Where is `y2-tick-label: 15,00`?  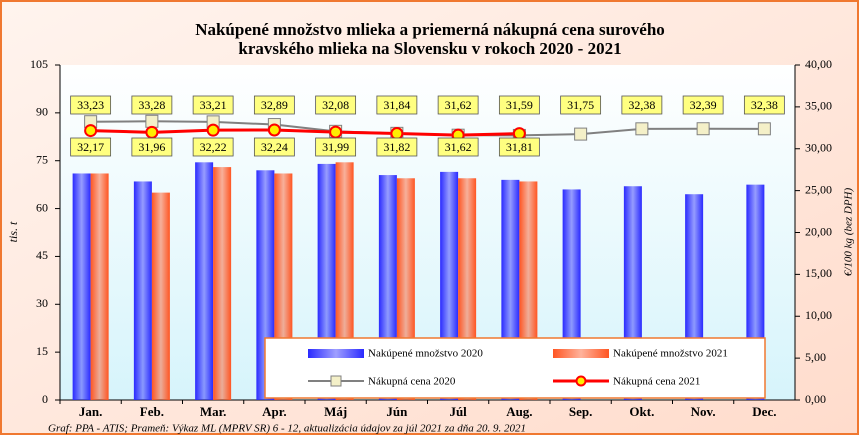
y2-tick-label: 15,00 is located at coordinates (818, 273).